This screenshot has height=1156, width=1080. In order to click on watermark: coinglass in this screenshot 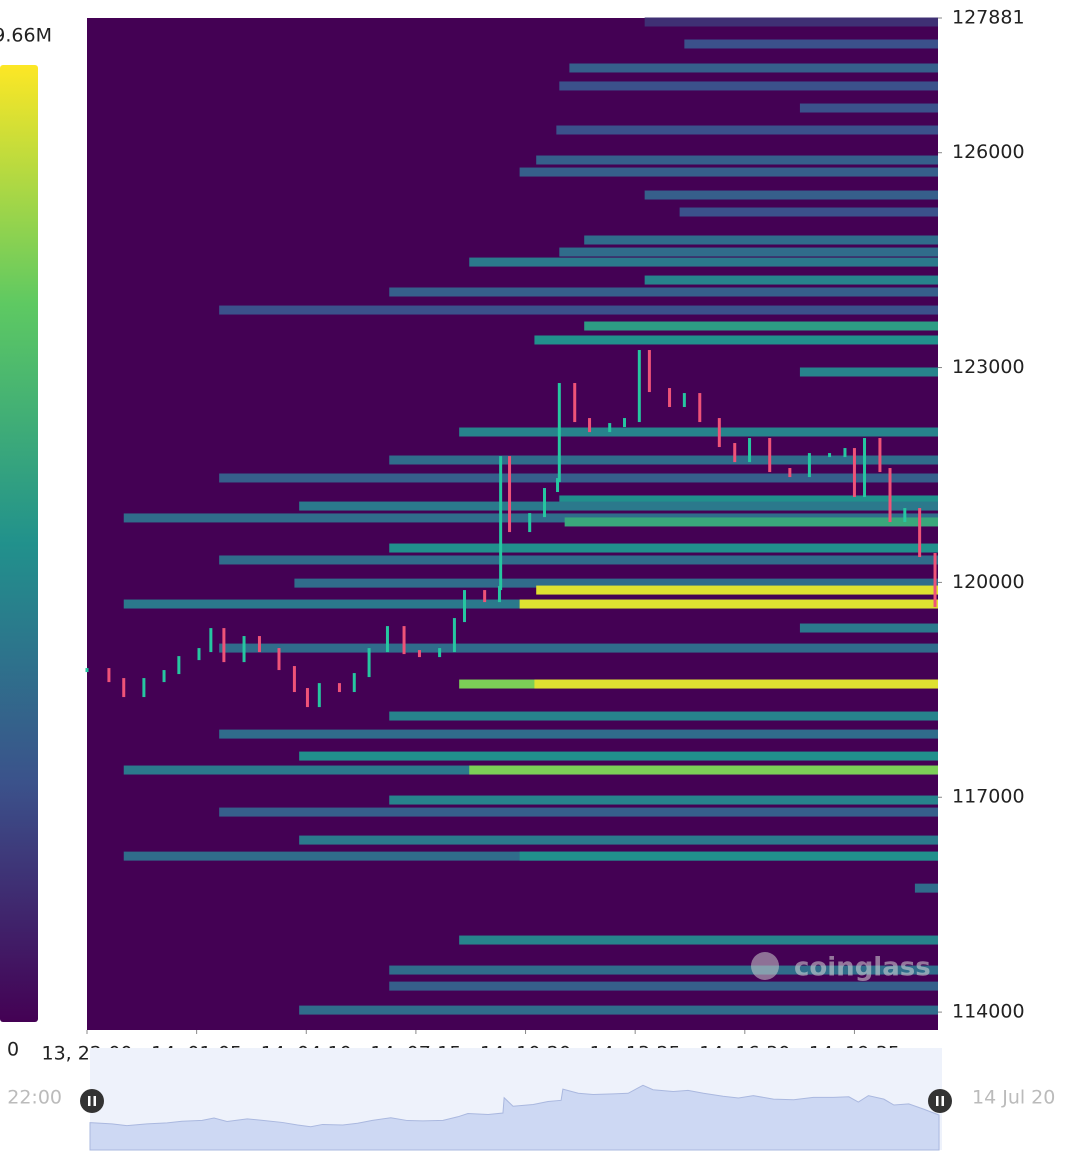, I will do `click(841, 967)`.